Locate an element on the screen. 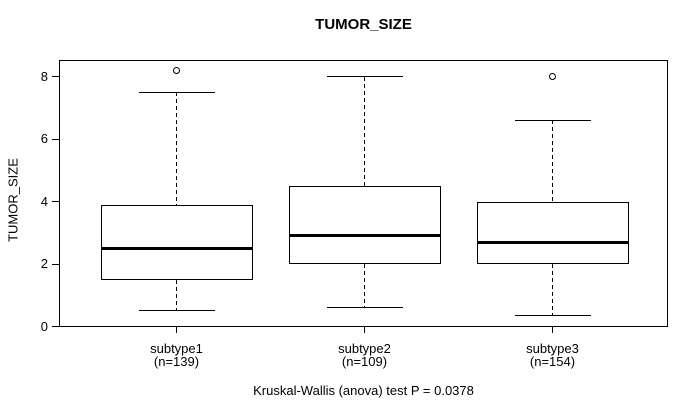 The image size is (700, 400). y-axis-label: TUMOR_SIZE is located at coordinates (13, 200).